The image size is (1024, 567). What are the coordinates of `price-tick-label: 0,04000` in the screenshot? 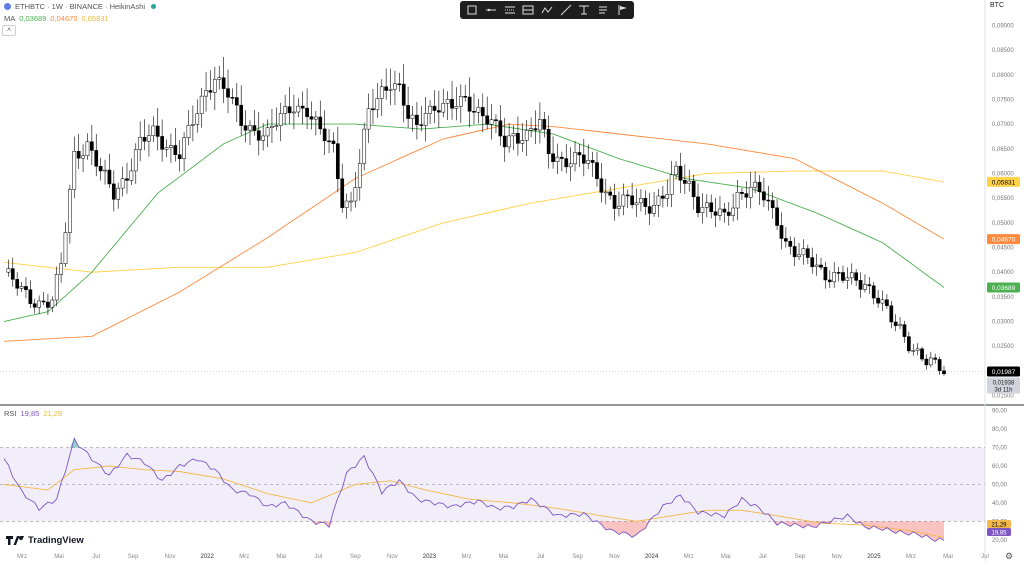 It's located at (1003, 273).